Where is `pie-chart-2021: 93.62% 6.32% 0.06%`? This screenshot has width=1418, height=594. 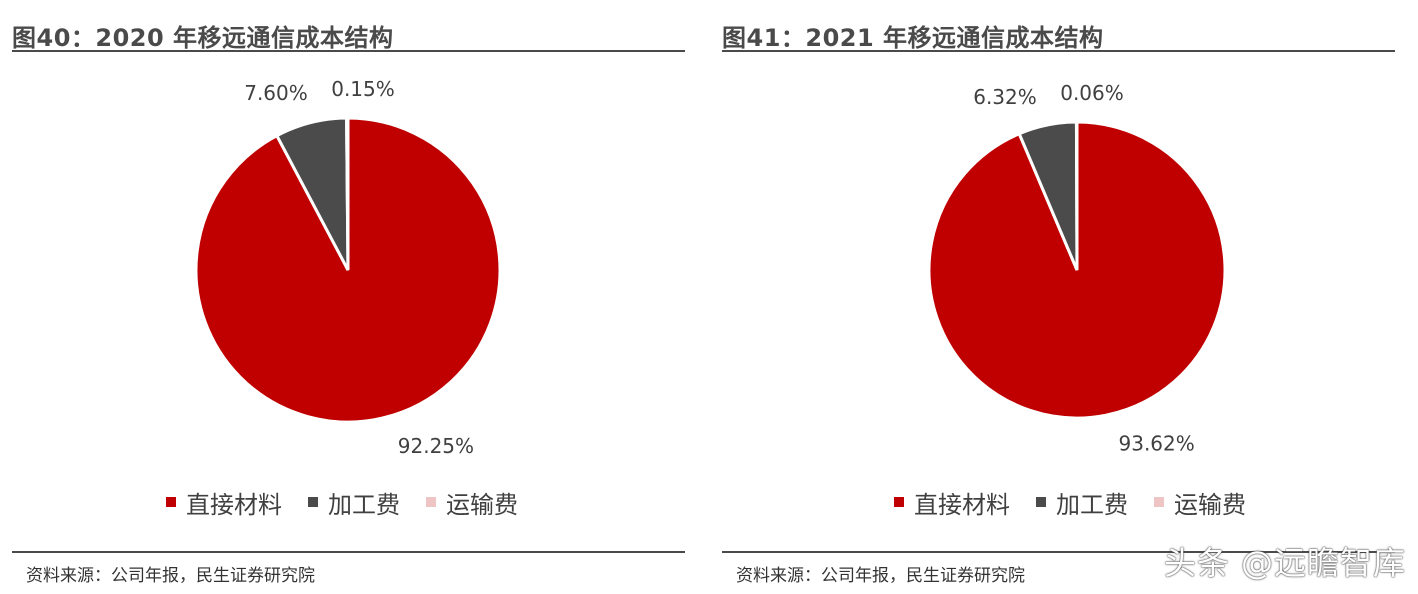
pie-chart-2021: 93.62% 6.32% 0.06% is located at coordinates (1077, 268).